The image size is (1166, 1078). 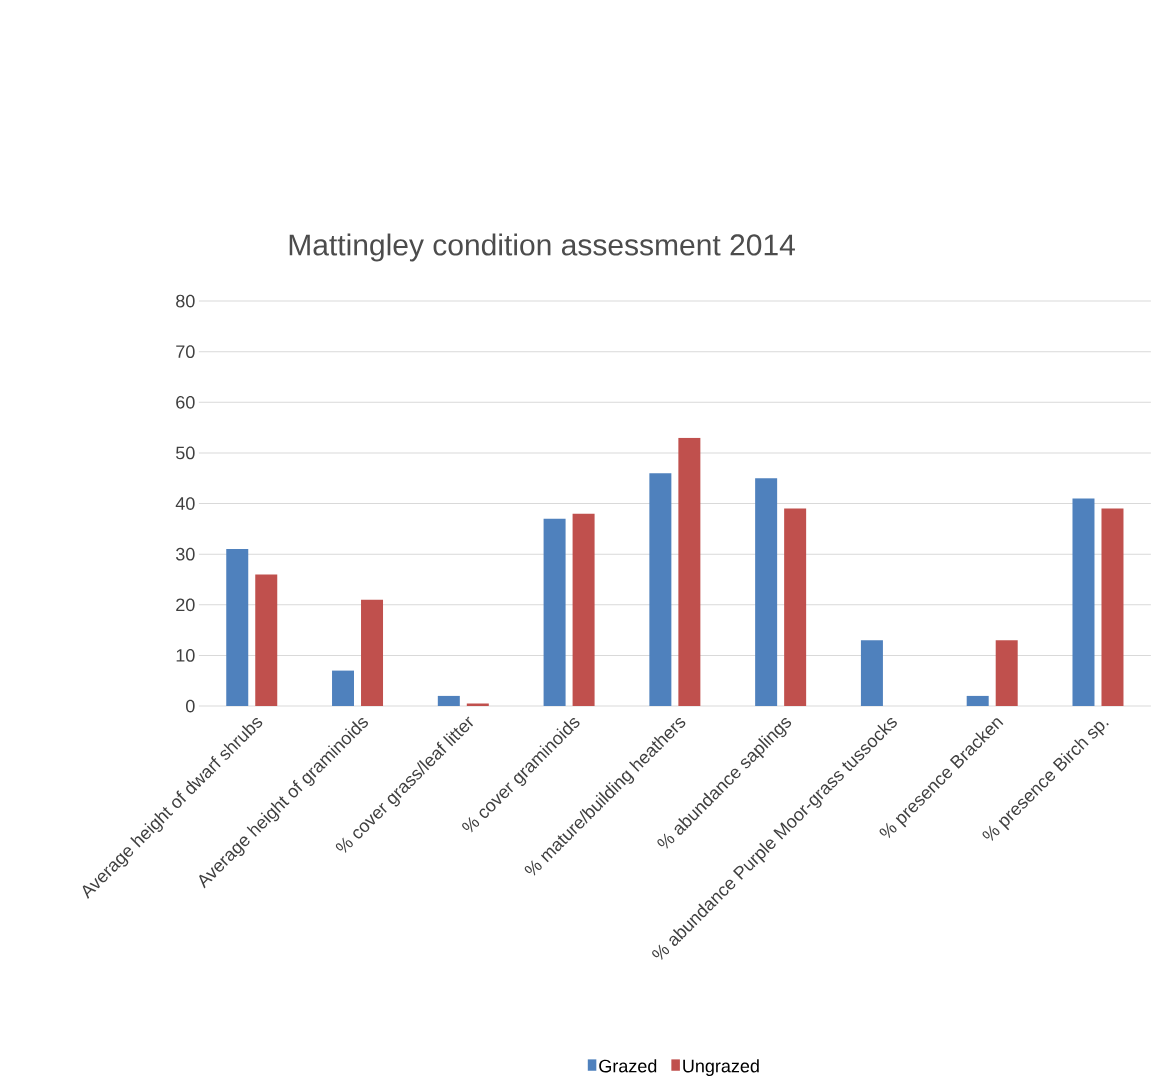 What do you see at coordinates (185, 402) in the screenshot?
I see `y-tick-label: 60` at bounding box center [185, 402].